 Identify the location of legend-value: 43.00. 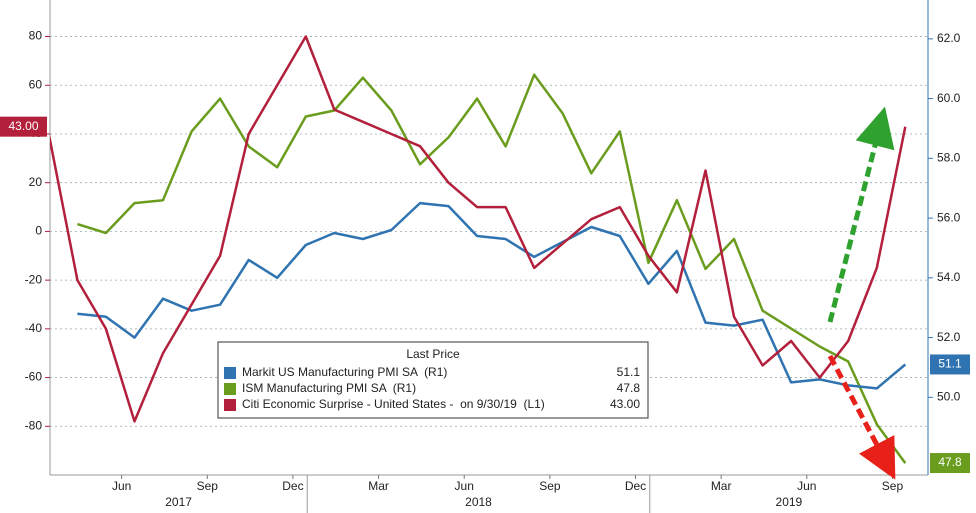
(625, 404).